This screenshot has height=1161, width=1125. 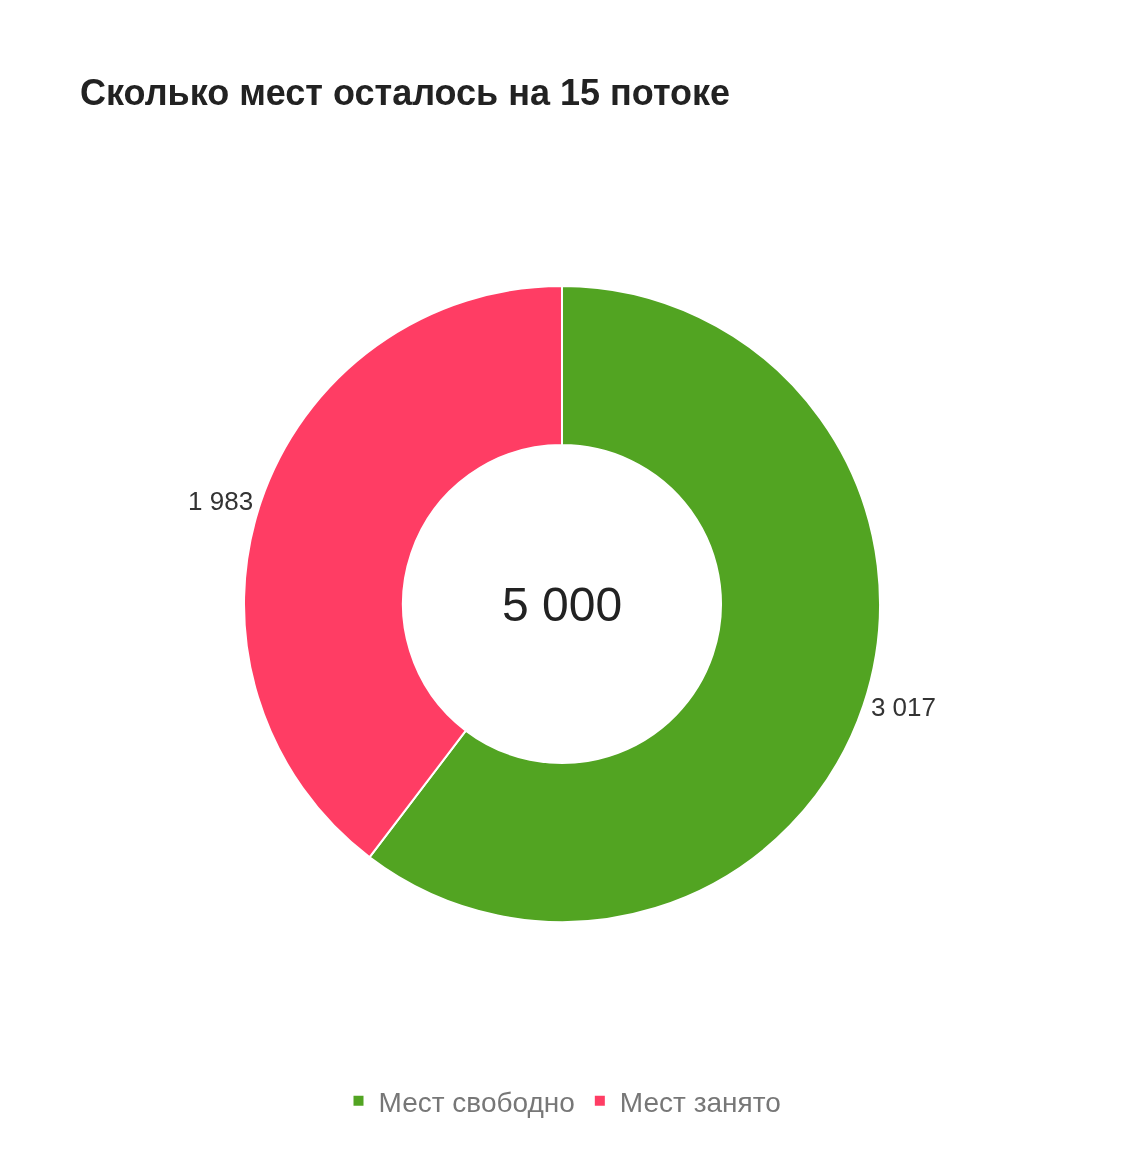 What do you see at coordinates (562, 604) in the screenshot?
I see `text: 5 000` at bounding box center [562, 604].